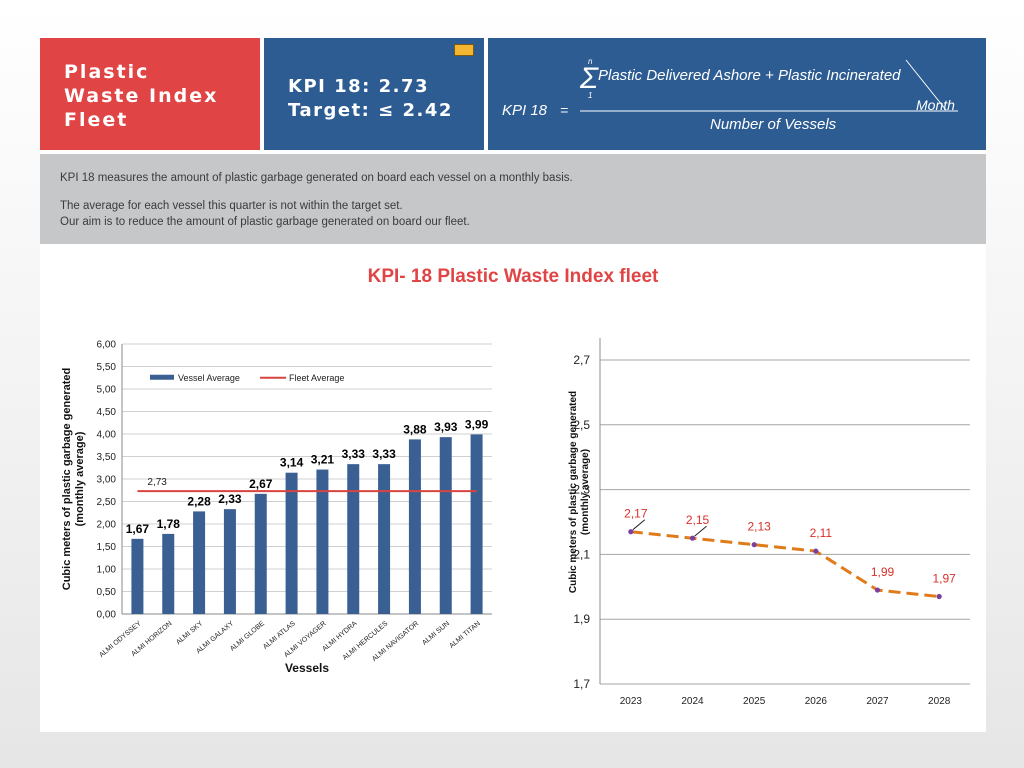 The height and width of the screenshot is (768, 1024). Describe the element at coordinates (935, 105) in the screenshot. I see `formula-per: Month` at that location.